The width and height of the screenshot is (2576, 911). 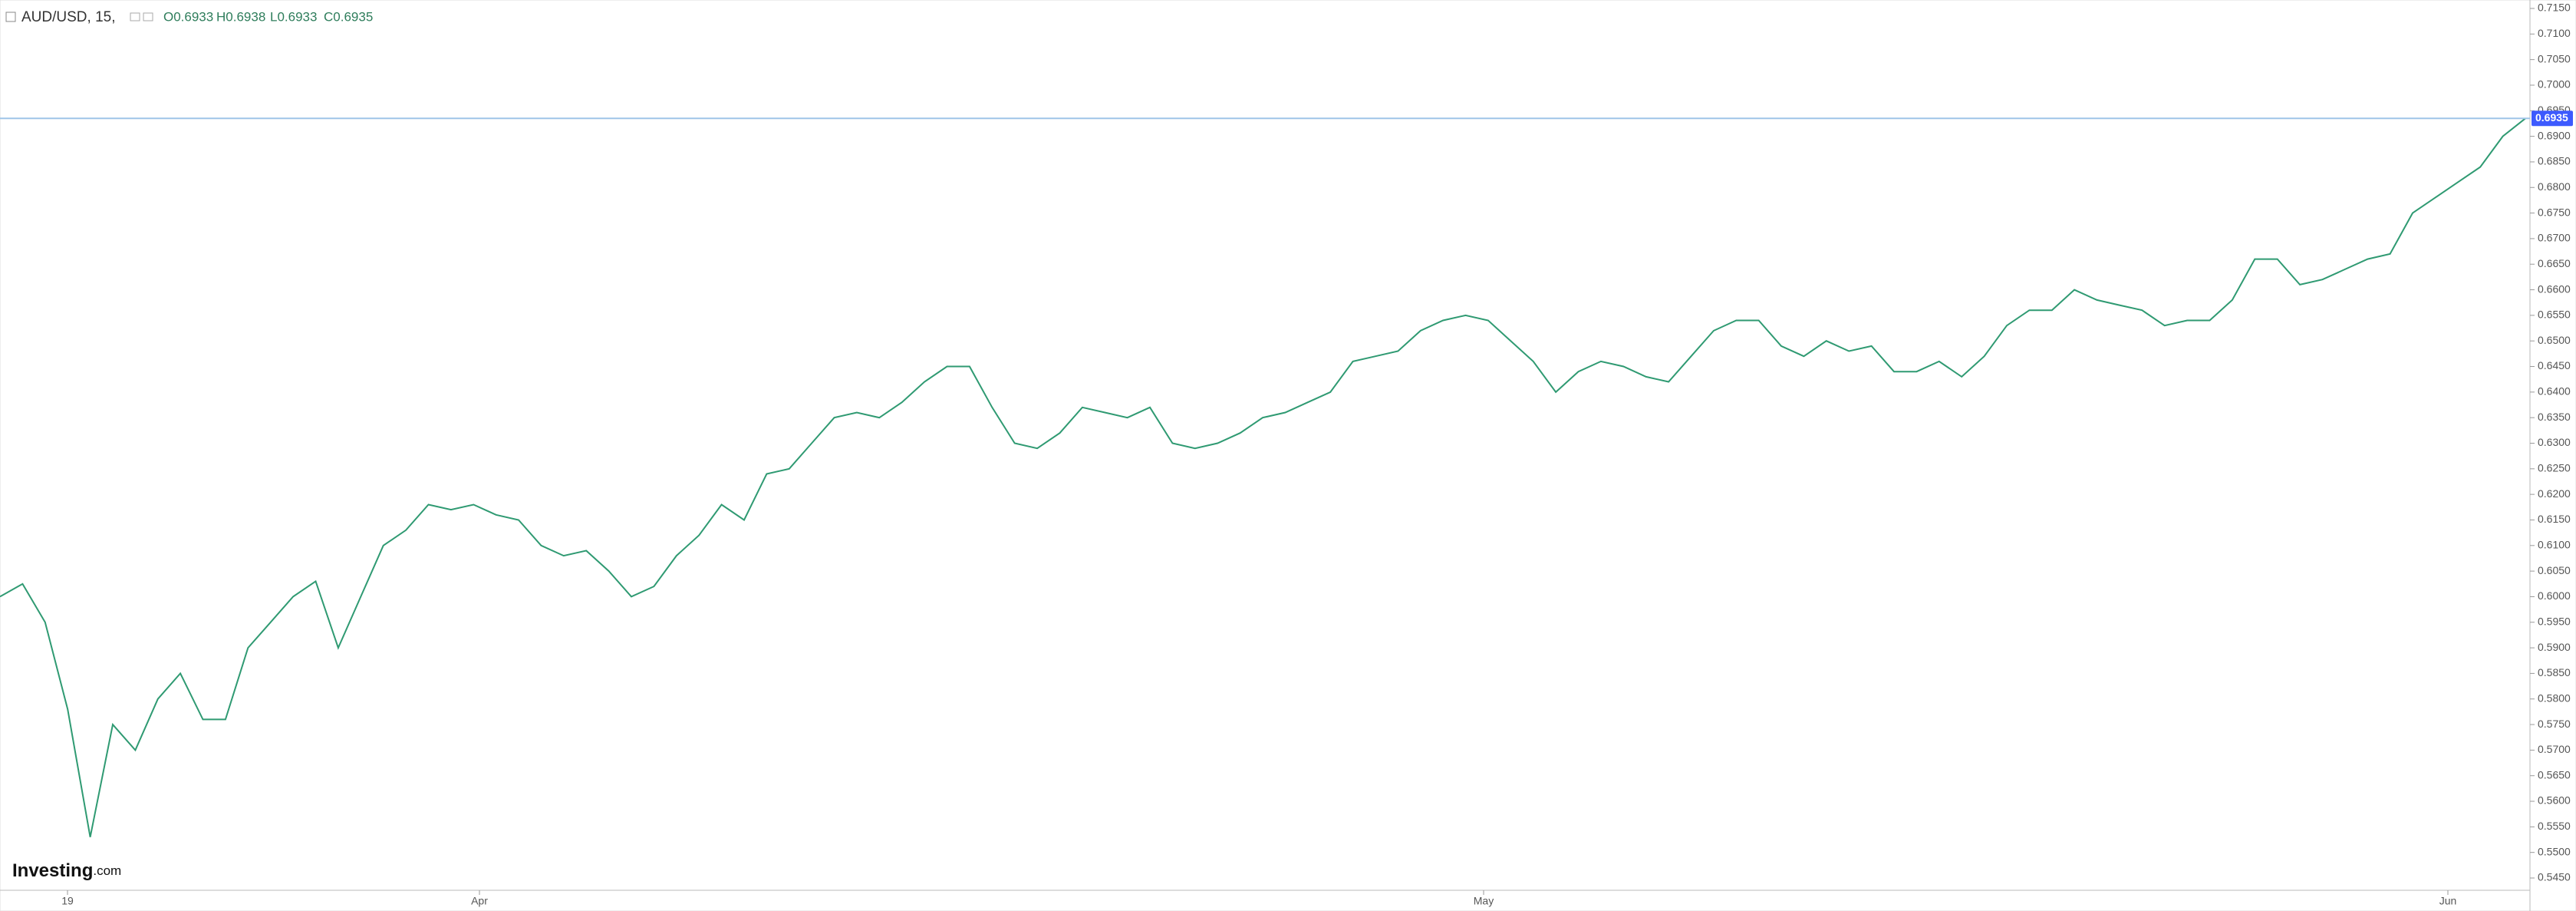 What do you see at coordinates (348, 16) in the screenshot?
I see `ohlc-value: C0.6935` at bounding box center [348, 16].